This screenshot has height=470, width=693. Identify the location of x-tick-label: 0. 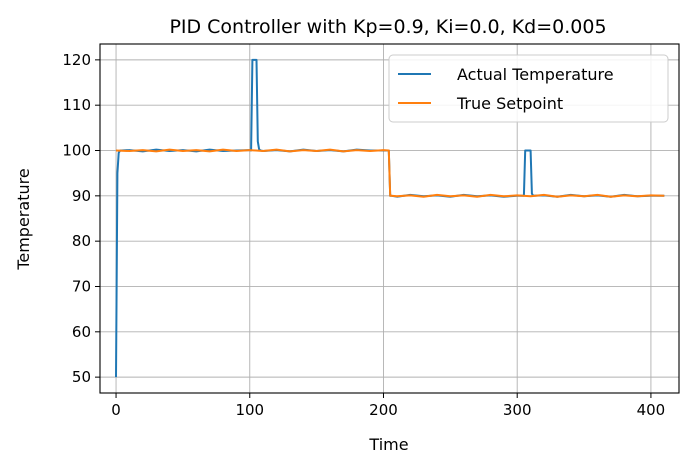
(116, 410).